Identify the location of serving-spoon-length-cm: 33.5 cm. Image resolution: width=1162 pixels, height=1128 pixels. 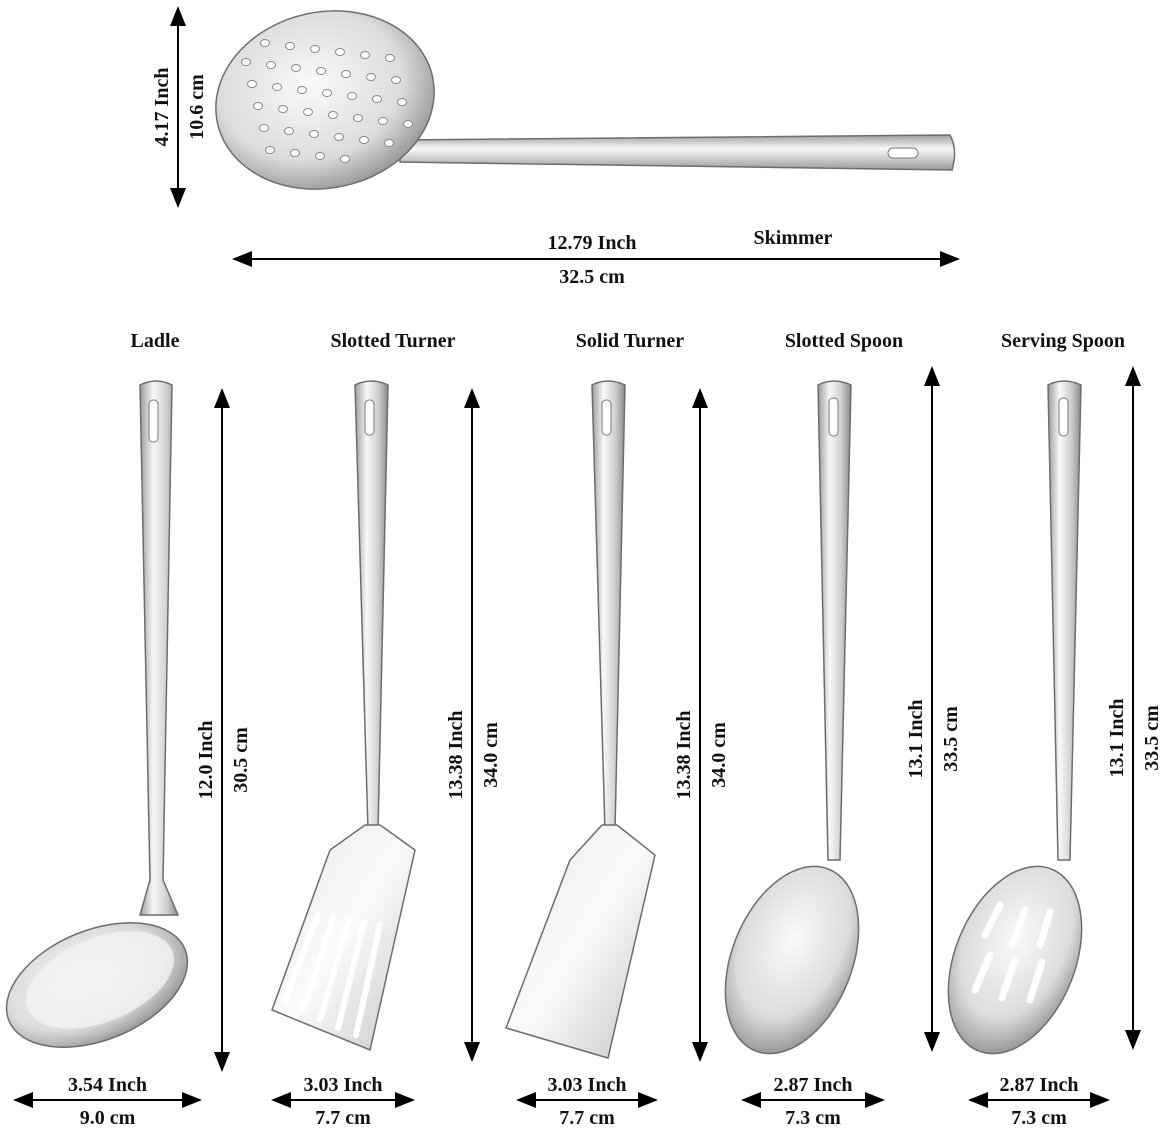
(1151, 738).